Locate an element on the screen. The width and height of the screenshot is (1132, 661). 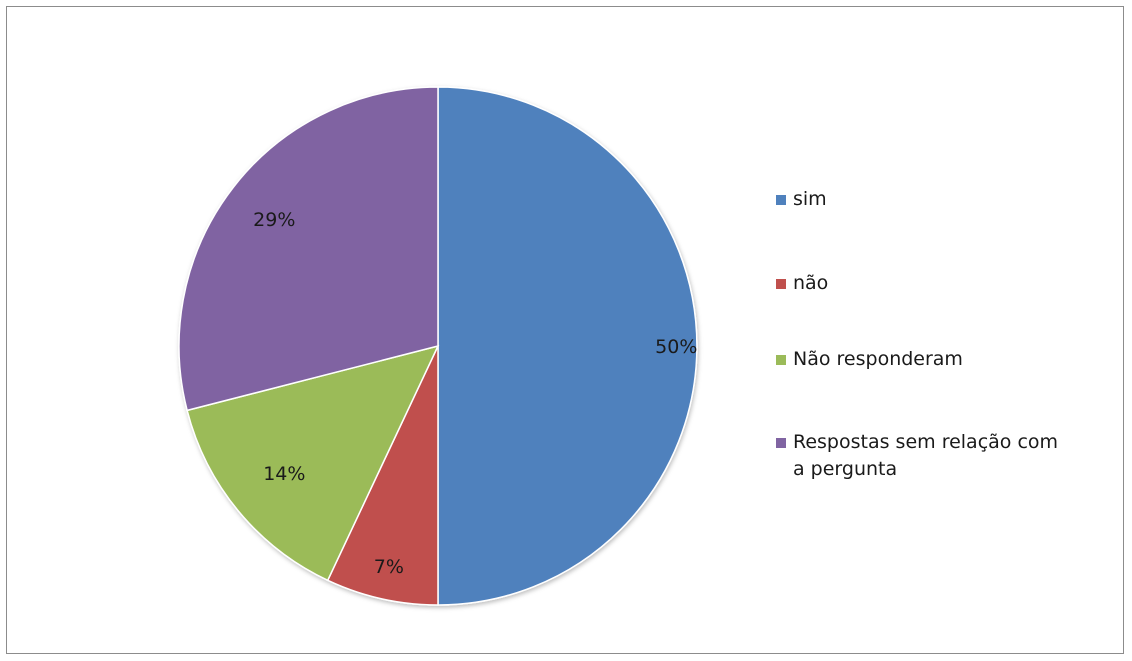
legend-item-3: Respostas sem relação com a pergunta is located at coordinates (919, 456).